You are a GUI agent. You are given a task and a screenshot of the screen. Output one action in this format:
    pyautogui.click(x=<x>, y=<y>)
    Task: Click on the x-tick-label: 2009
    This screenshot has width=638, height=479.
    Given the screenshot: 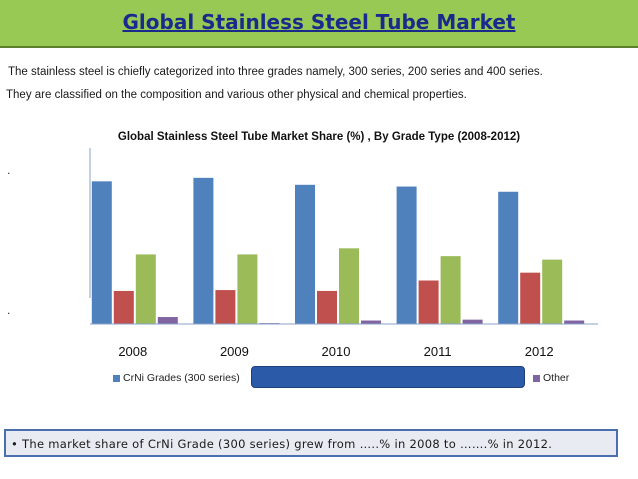 What is the action you would take?
    pyautogui.click(x=234, y=351)
    